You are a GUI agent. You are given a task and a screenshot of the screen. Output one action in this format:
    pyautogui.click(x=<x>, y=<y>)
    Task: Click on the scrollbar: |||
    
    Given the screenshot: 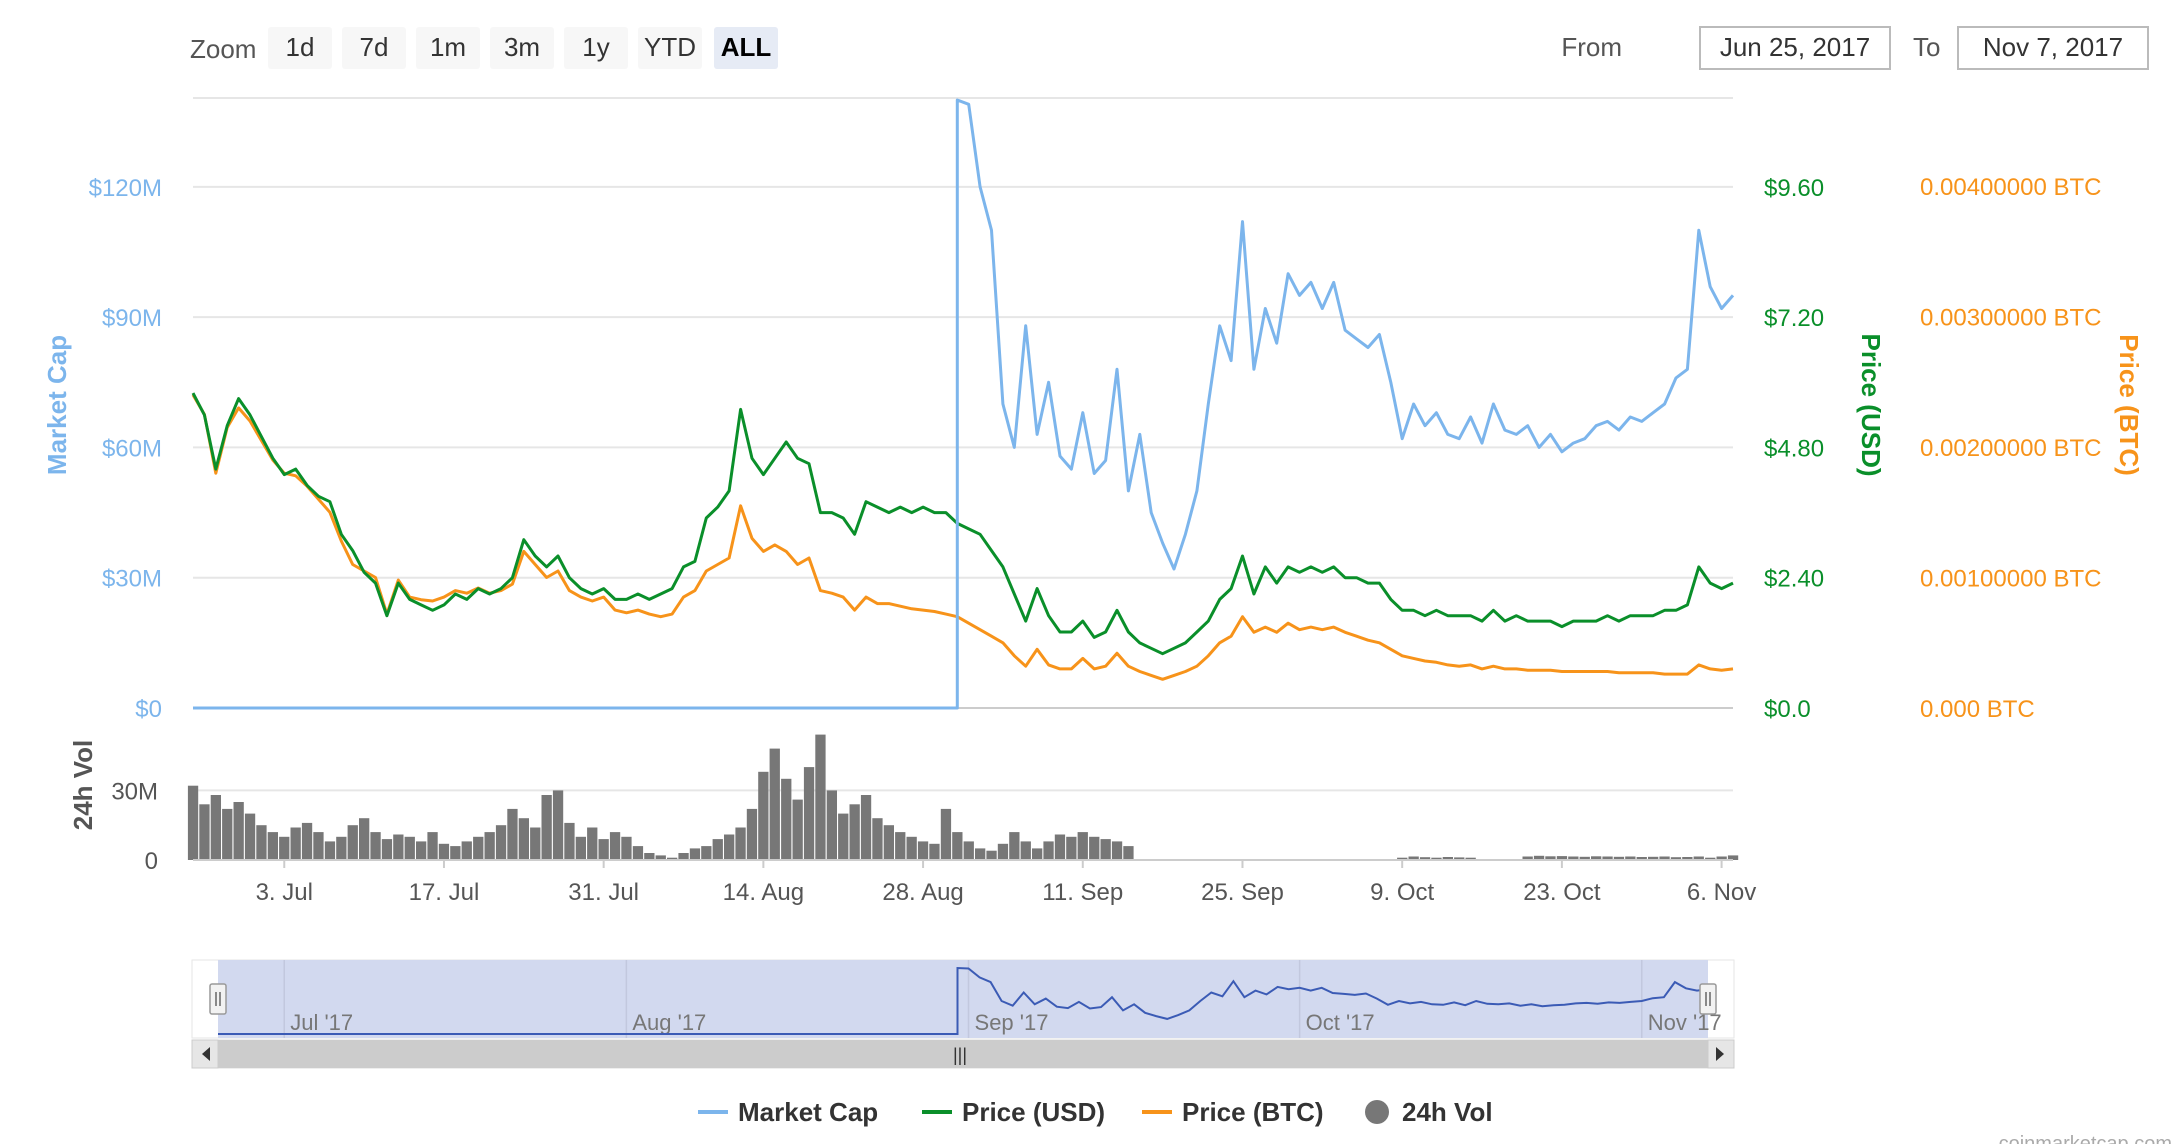 What is the action you would take?
    pyautogui.click(x=963, y=1054)
    